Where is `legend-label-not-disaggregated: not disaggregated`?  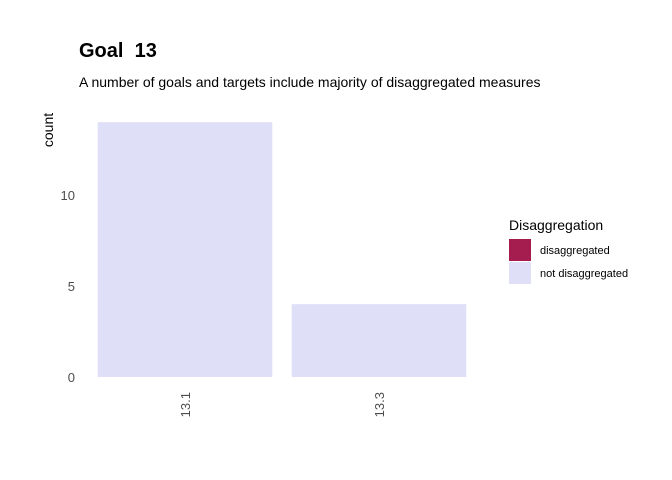
legend-label-not-disaggregated: not disaggregated is located at coordinates (584, 274).